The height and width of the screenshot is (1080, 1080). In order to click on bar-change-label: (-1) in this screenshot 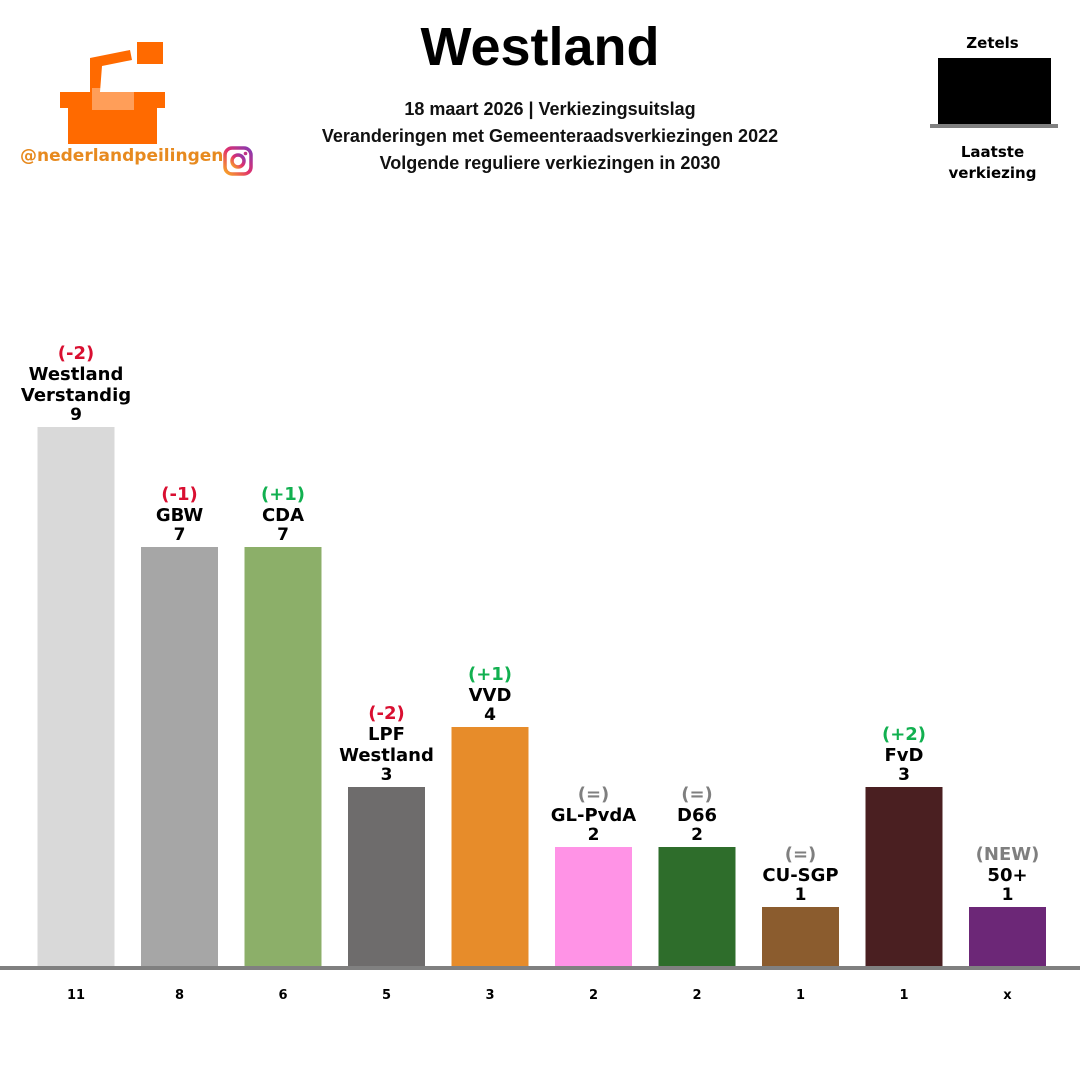, I will do `click(179, 494)`.